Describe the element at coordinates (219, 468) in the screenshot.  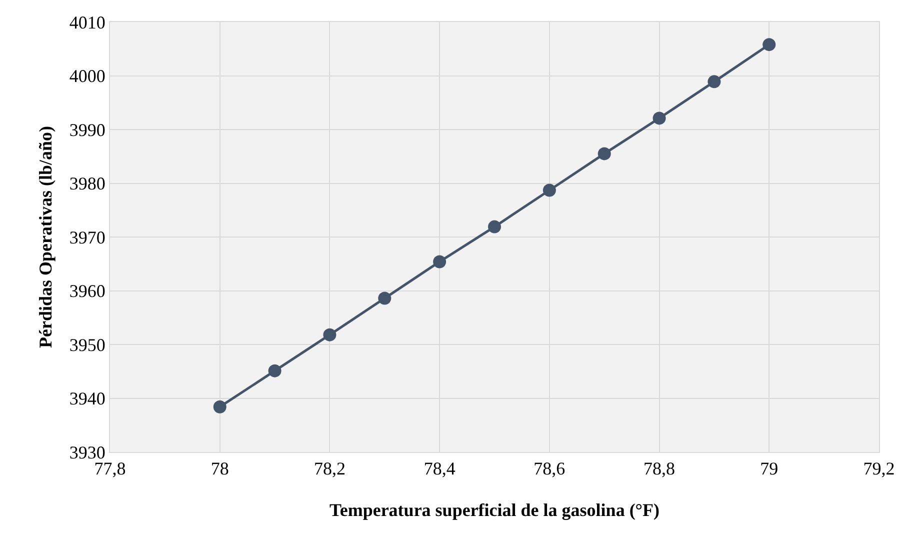
I see `x-tick-label: 78` at that location.